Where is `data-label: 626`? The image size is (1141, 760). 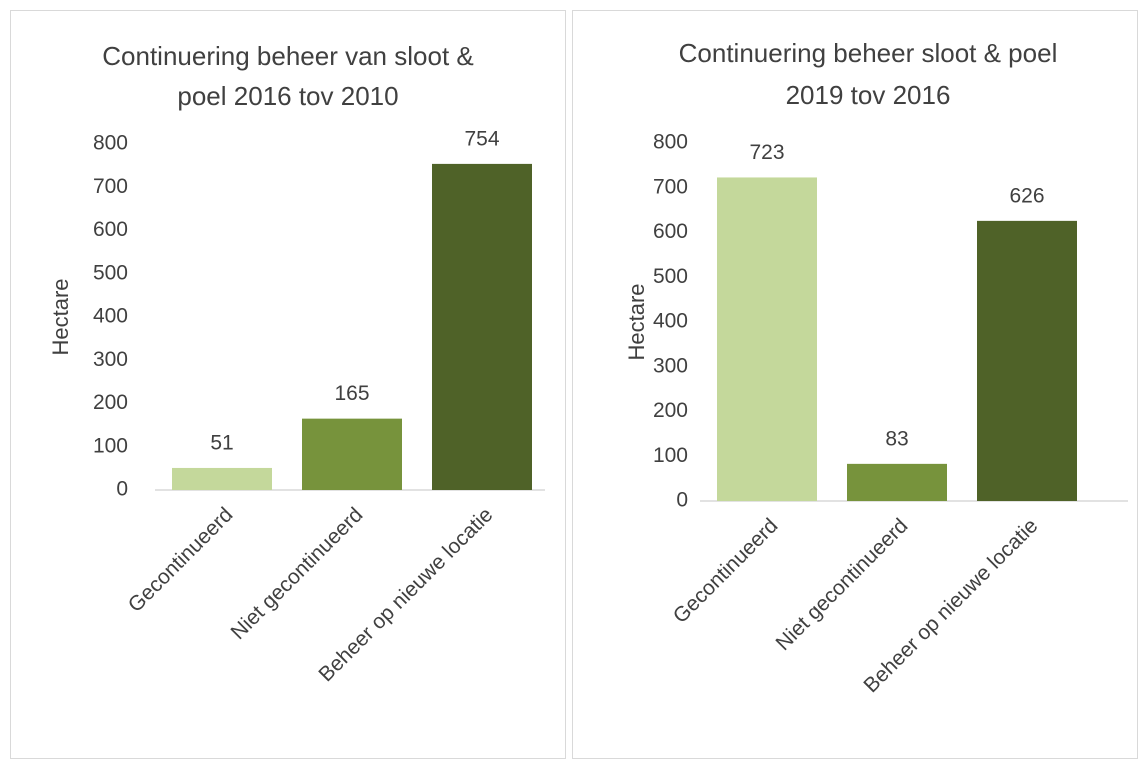
data-label: 626 is located at coordinates (1026, 195).